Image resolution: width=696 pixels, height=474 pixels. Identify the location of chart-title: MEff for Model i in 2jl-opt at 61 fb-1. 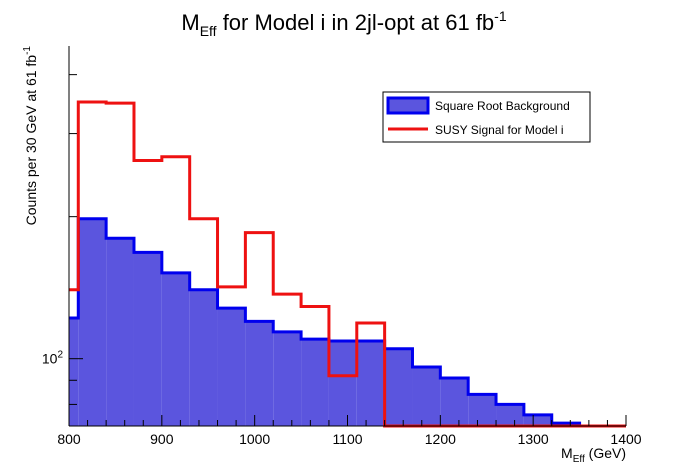
(343, 23).